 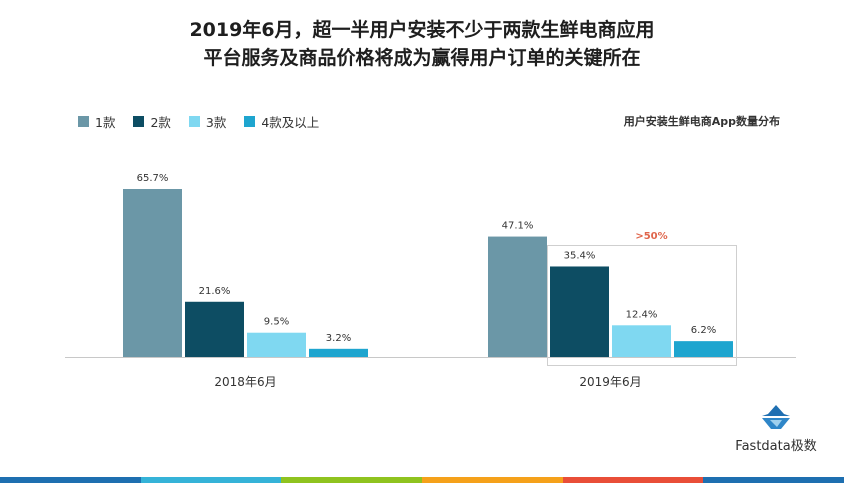 What do you see at coordinates (776, 430) in the screenshot?
I see `logo: Fastdata极数` at bounding box center [776, 430].